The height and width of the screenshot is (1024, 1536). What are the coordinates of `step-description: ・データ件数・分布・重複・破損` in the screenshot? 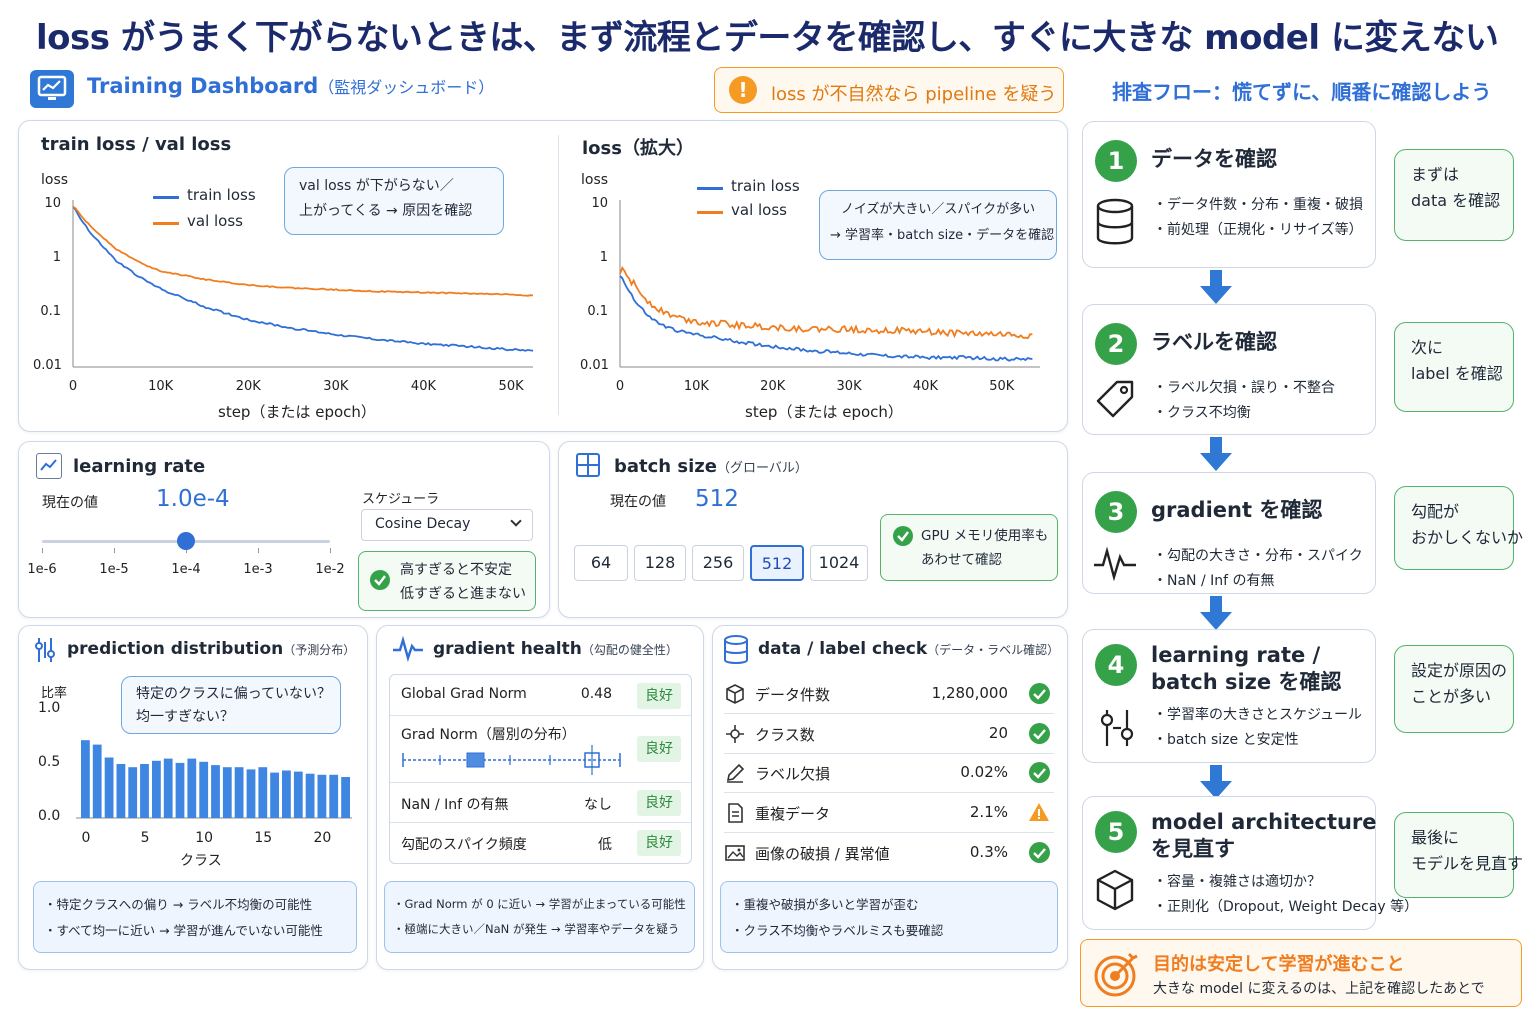 It's located at (1258, 205).